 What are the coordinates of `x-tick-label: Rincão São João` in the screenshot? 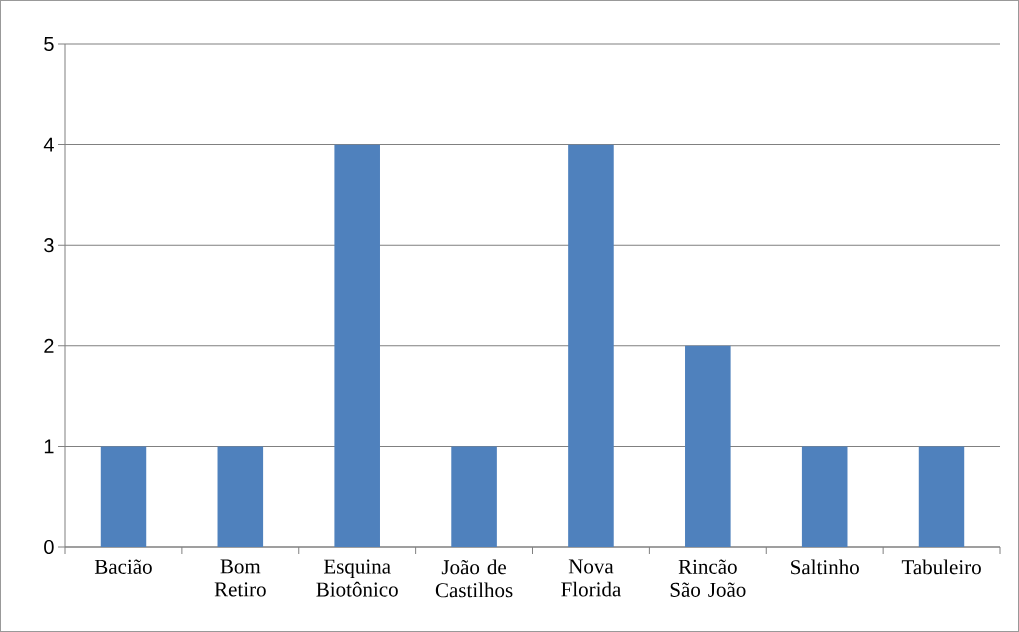 It's located at (708, 578).